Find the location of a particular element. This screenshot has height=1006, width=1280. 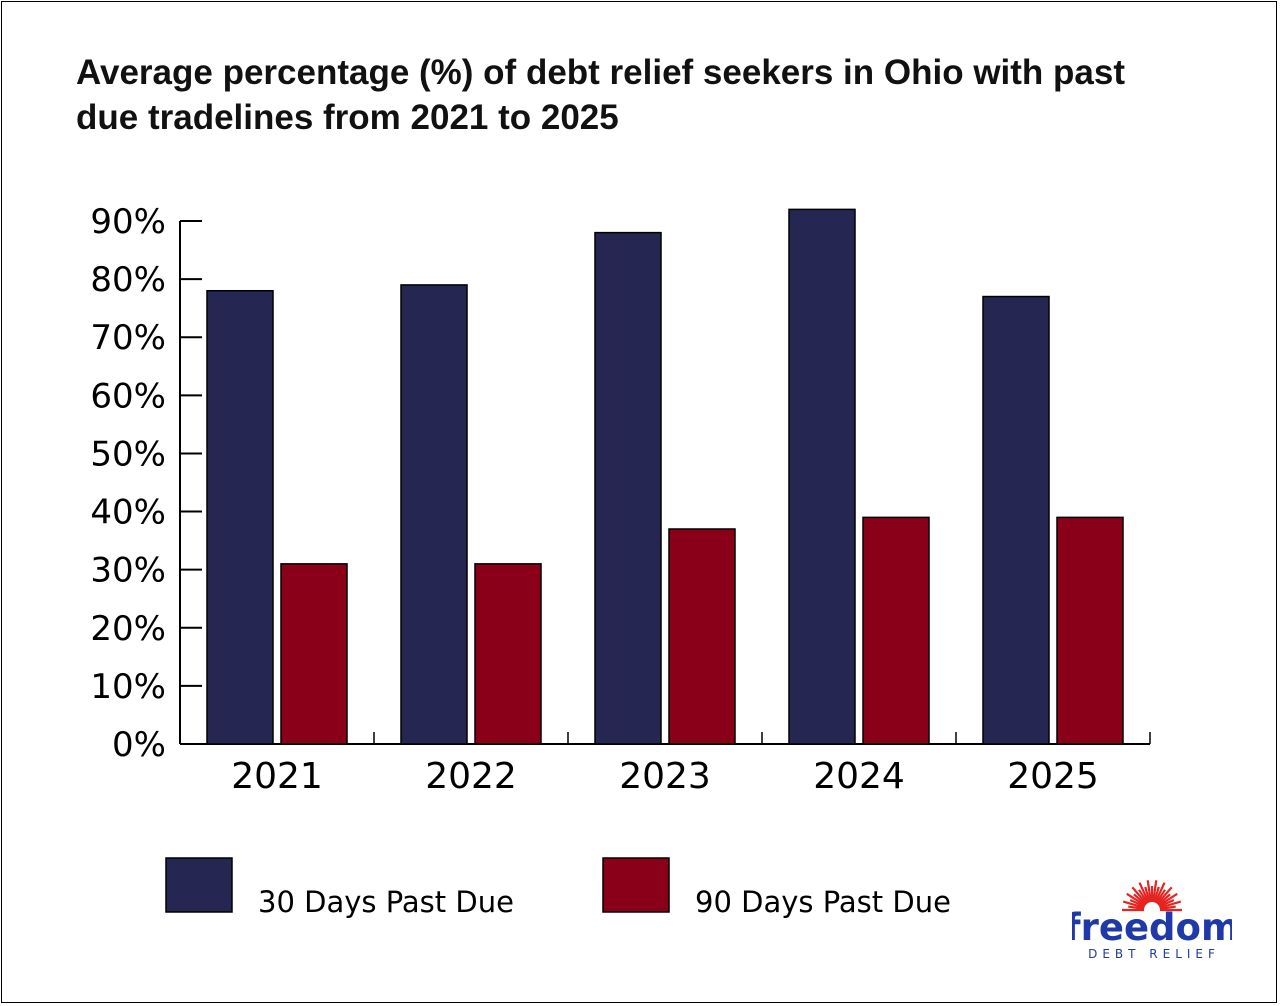

y-tick-label: 0% is located at coordinates (139, 745).